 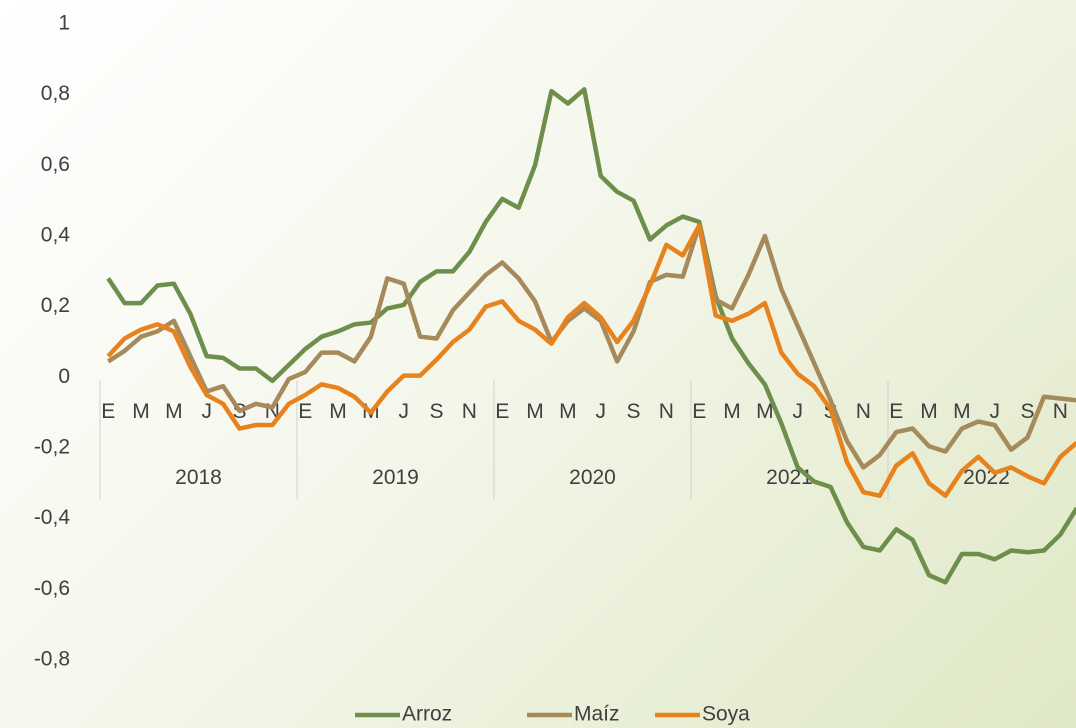 What do you see at coordinates (726, 714) in the screenshot?
I see `legend-label: Soya` at bounding box center [726, 714].